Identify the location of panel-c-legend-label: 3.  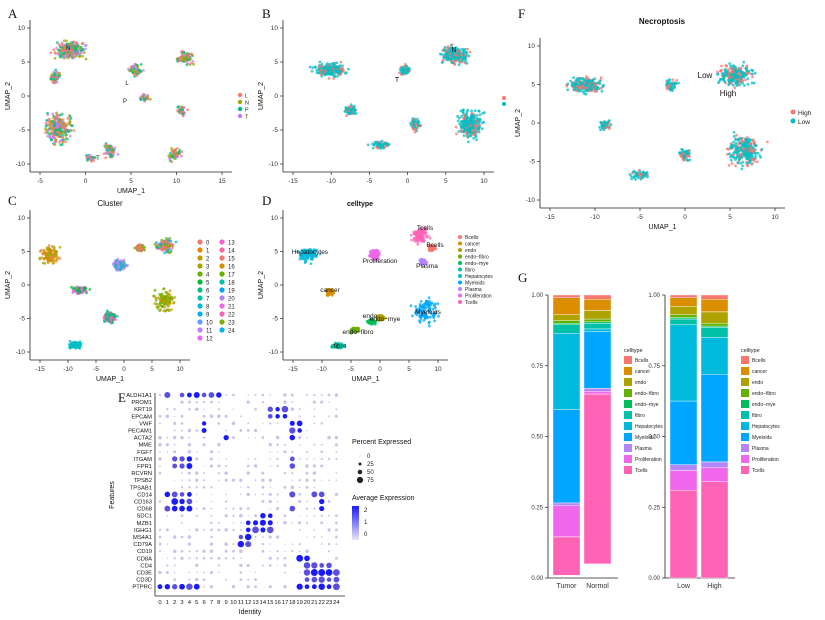
(208, 268).